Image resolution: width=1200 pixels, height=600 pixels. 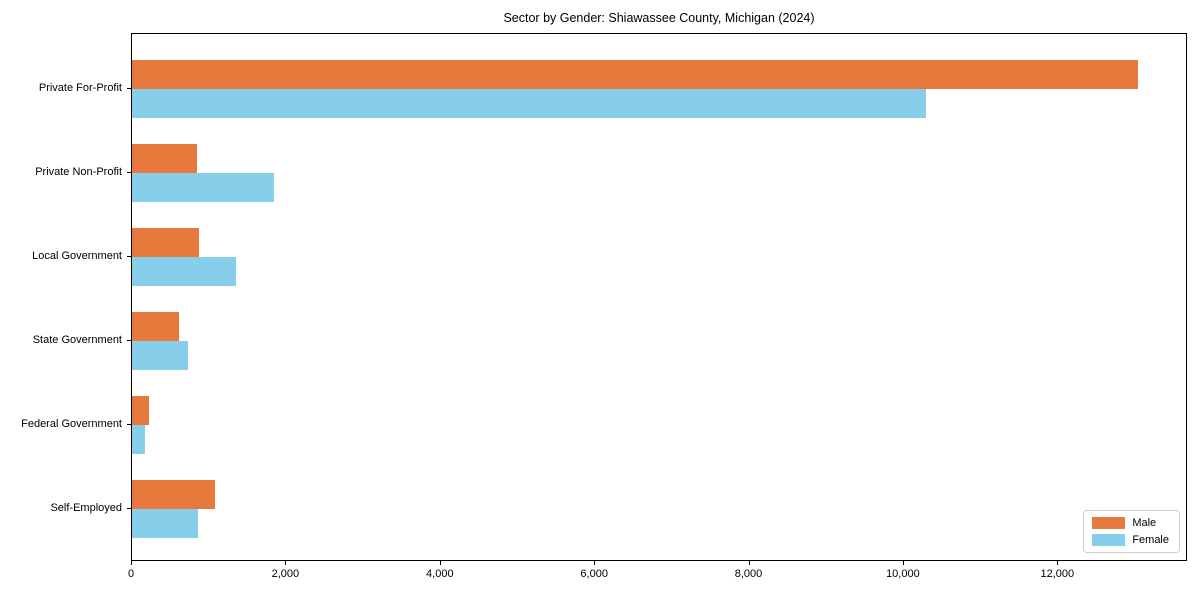 I want to click on bar-self-employed-male, so click(x=174, y=494).